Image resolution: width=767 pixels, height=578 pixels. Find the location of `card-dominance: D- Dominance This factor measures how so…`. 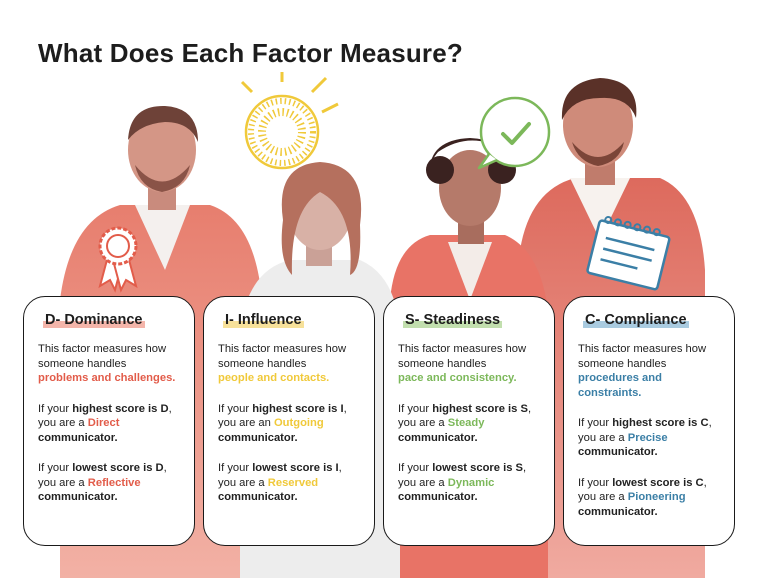

card-dominance: D- Dominance This factor measures how so… is located at coordinates (109, 421).